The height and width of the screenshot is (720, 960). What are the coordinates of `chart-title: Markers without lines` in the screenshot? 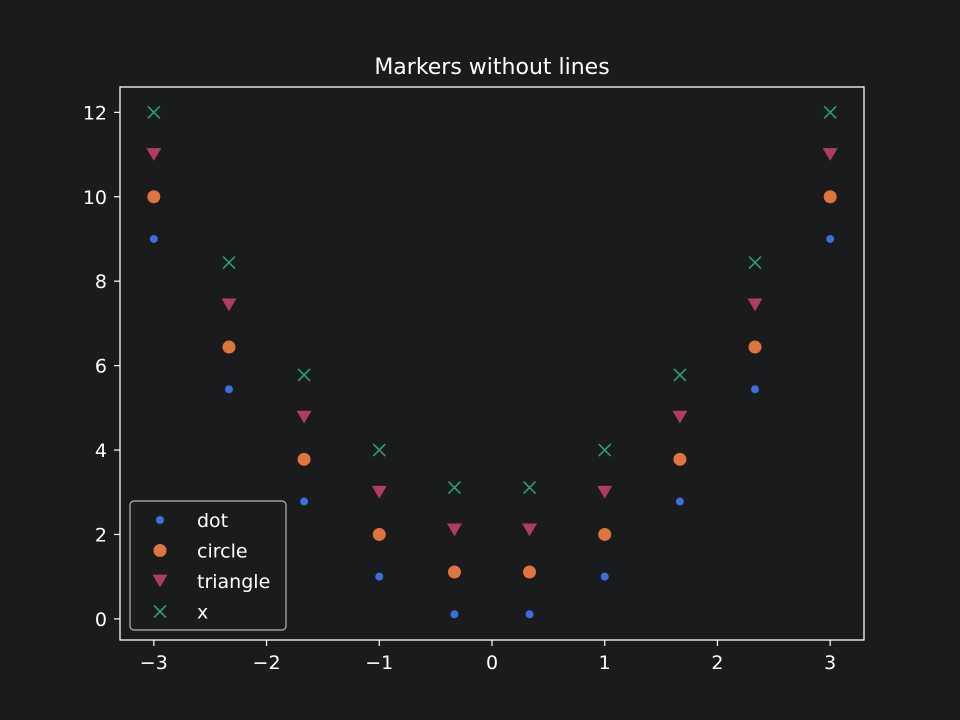 It's located at (491, 67).